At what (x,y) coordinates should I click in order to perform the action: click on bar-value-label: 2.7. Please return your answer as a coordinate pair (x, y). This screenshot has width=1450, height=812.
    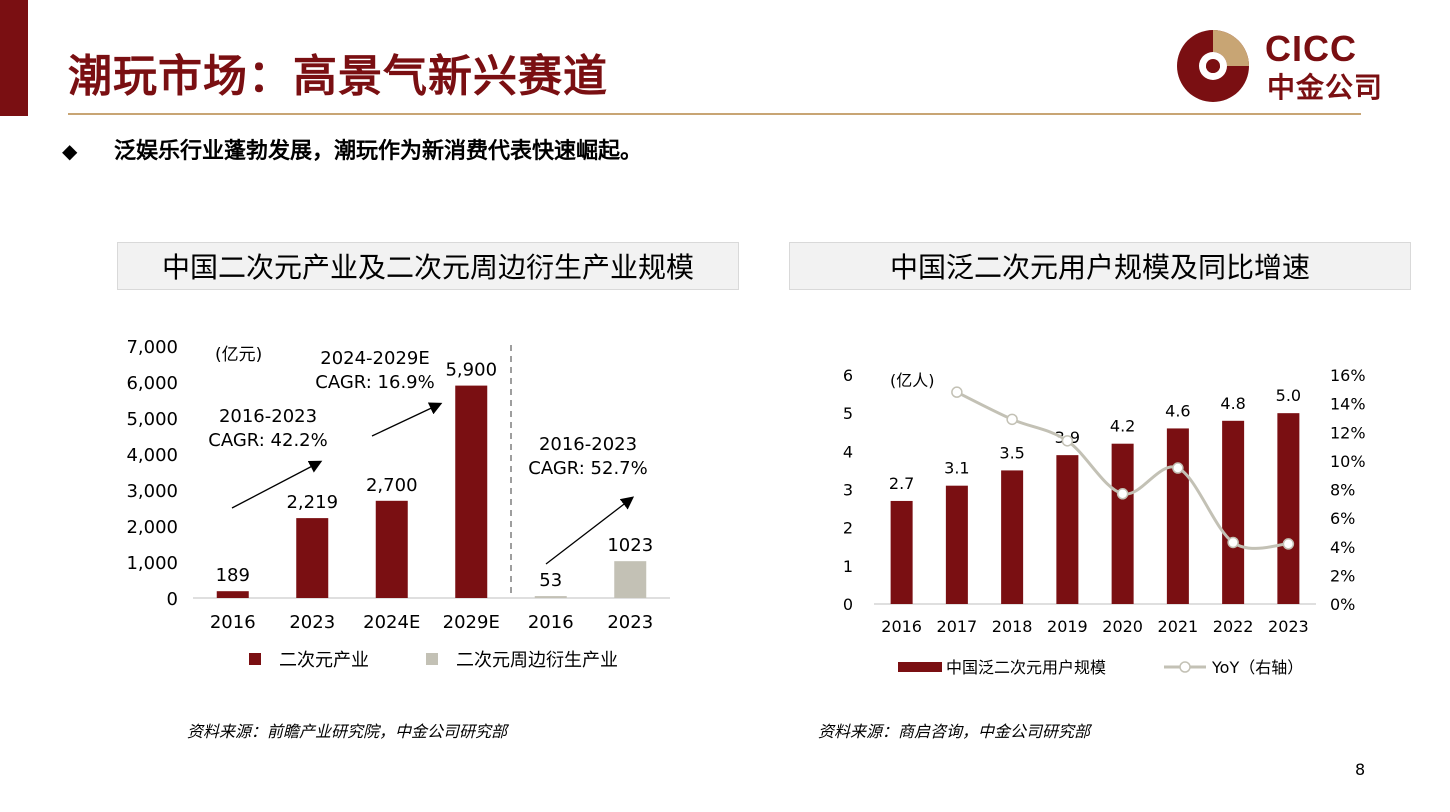
    Looking at the image, I should click on (901, 483).